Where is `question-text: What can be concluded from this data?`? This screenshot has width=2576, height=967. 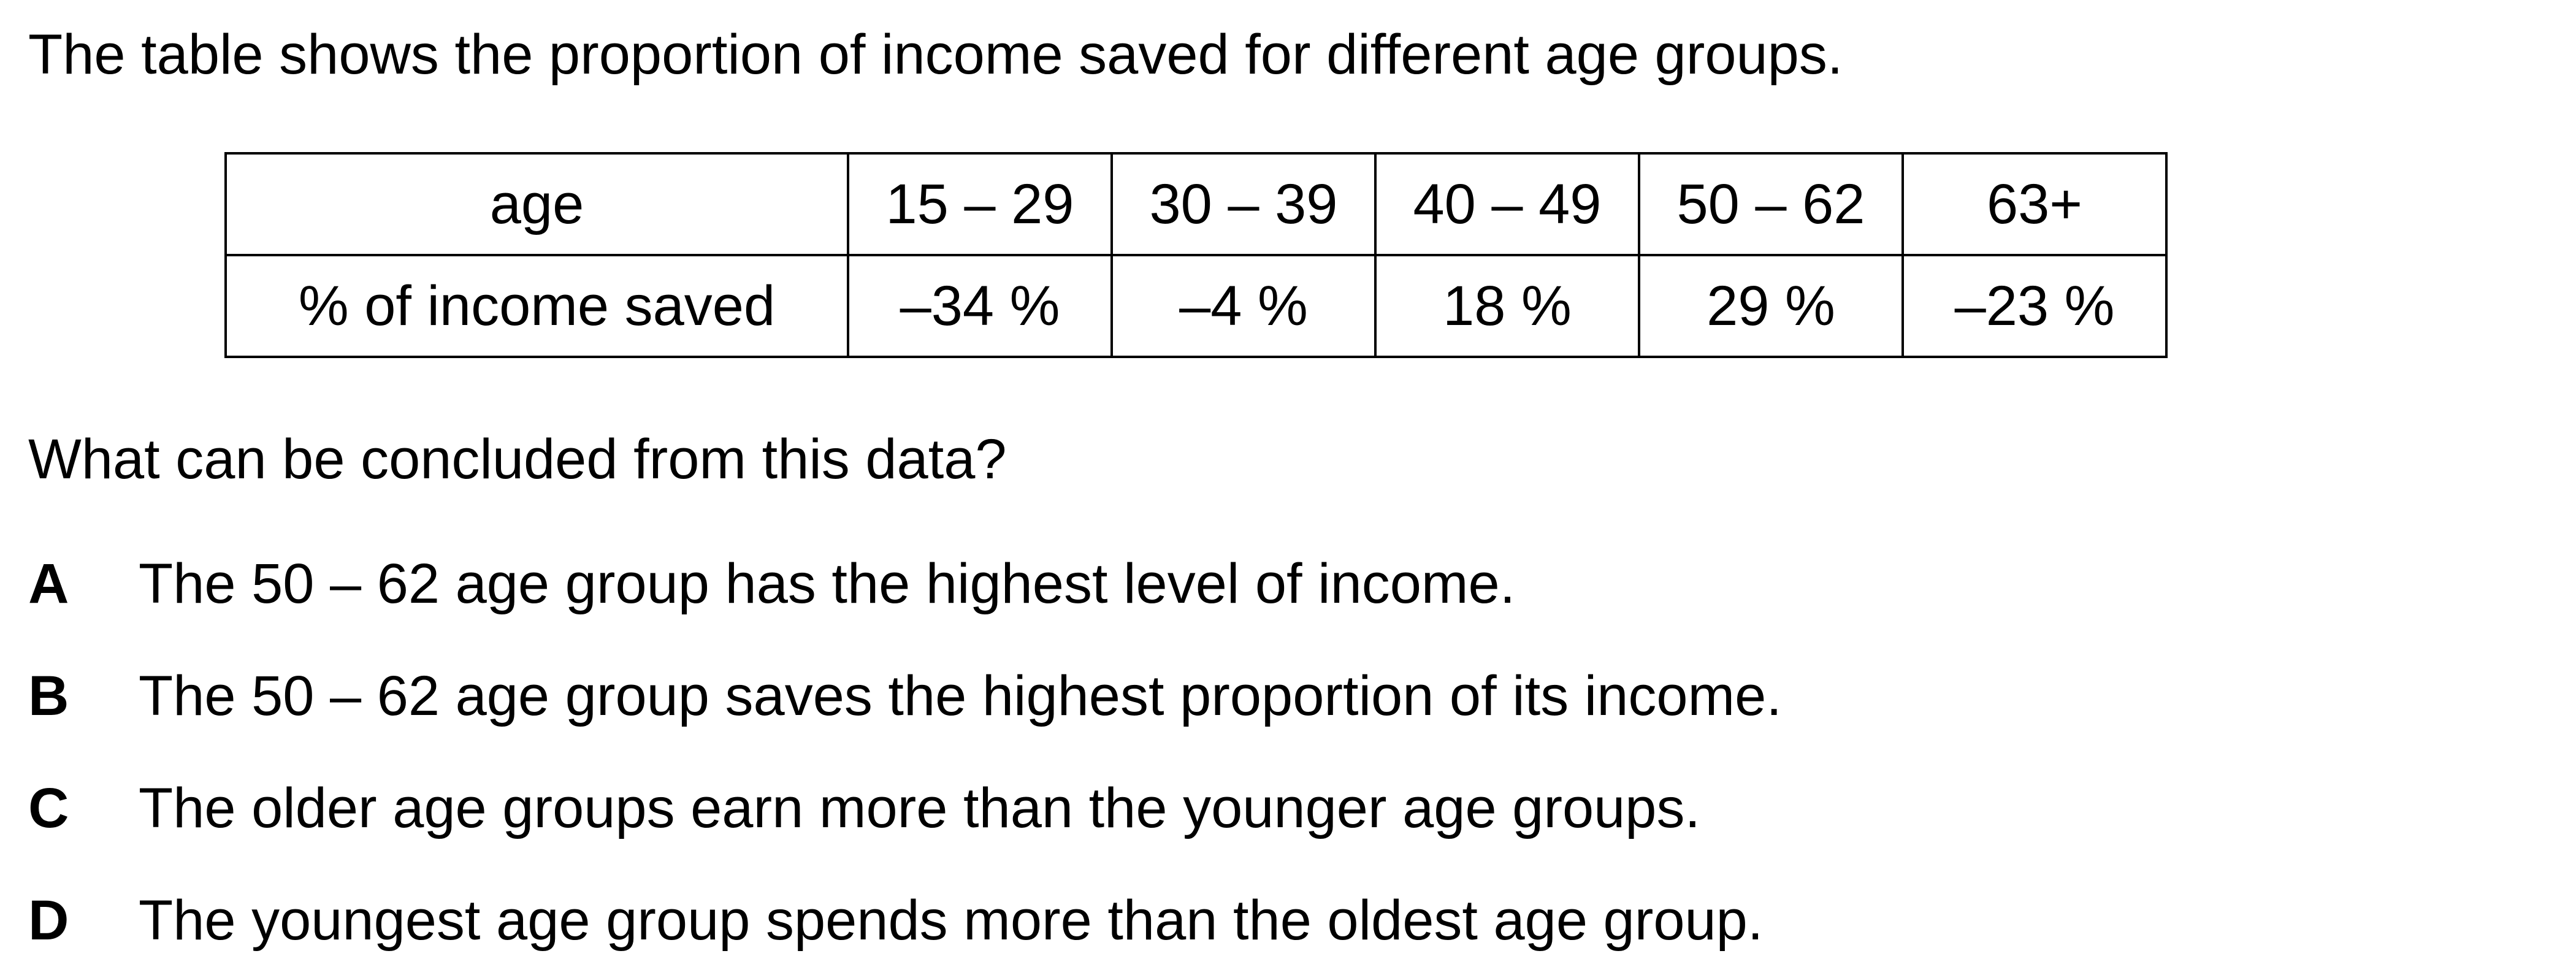 question-text: What can be concluded from this data? is located at coordinates (517, 459).